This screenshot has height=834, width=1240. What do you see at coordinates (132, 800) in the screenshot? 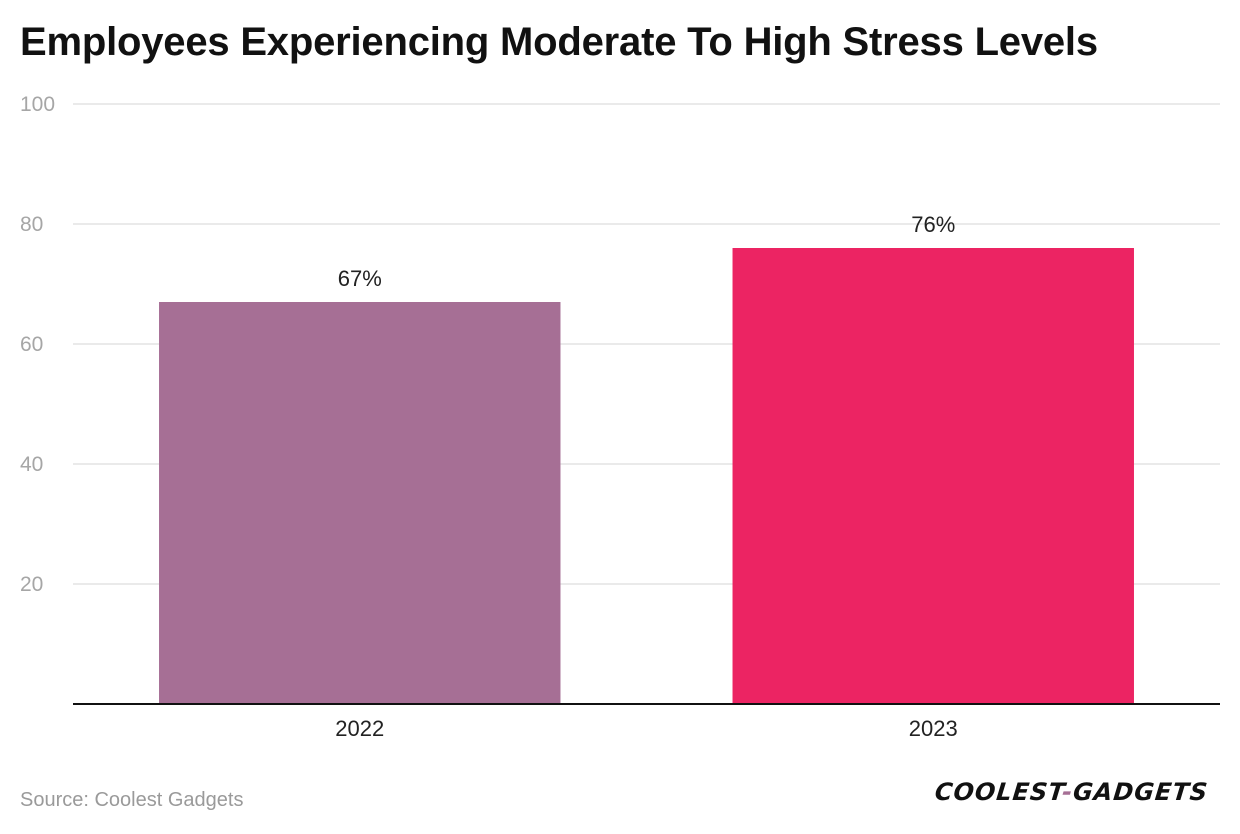
I see `source-note: Source: Coolest Gadgets` at bounding box center [132, 800].